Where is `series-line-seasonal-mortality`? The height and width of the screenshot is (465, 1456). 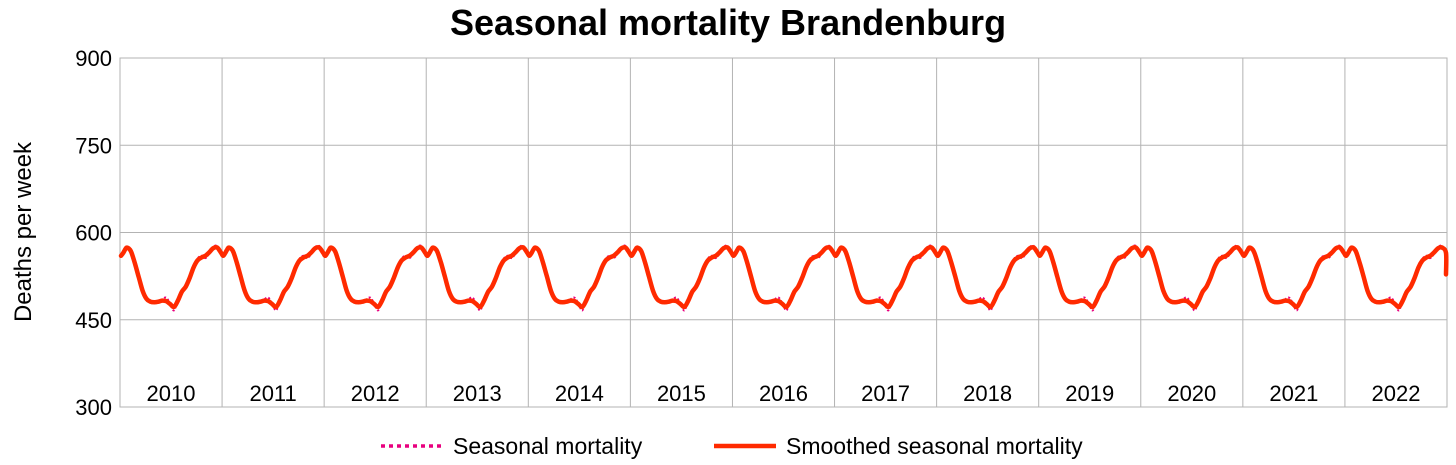
series-line-seasonal-mortality is located at coordinates (784, 278).